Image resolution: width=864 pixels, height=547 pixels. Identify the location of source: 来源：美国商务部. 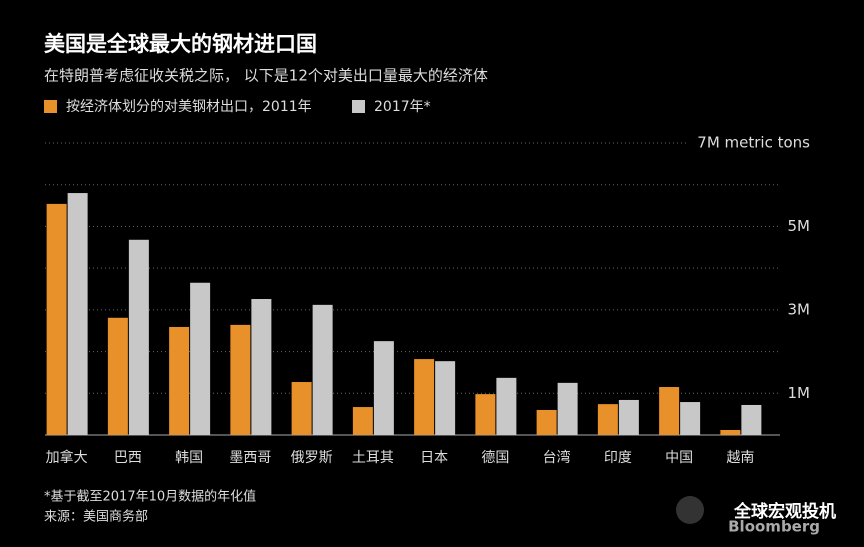
(96, 517).